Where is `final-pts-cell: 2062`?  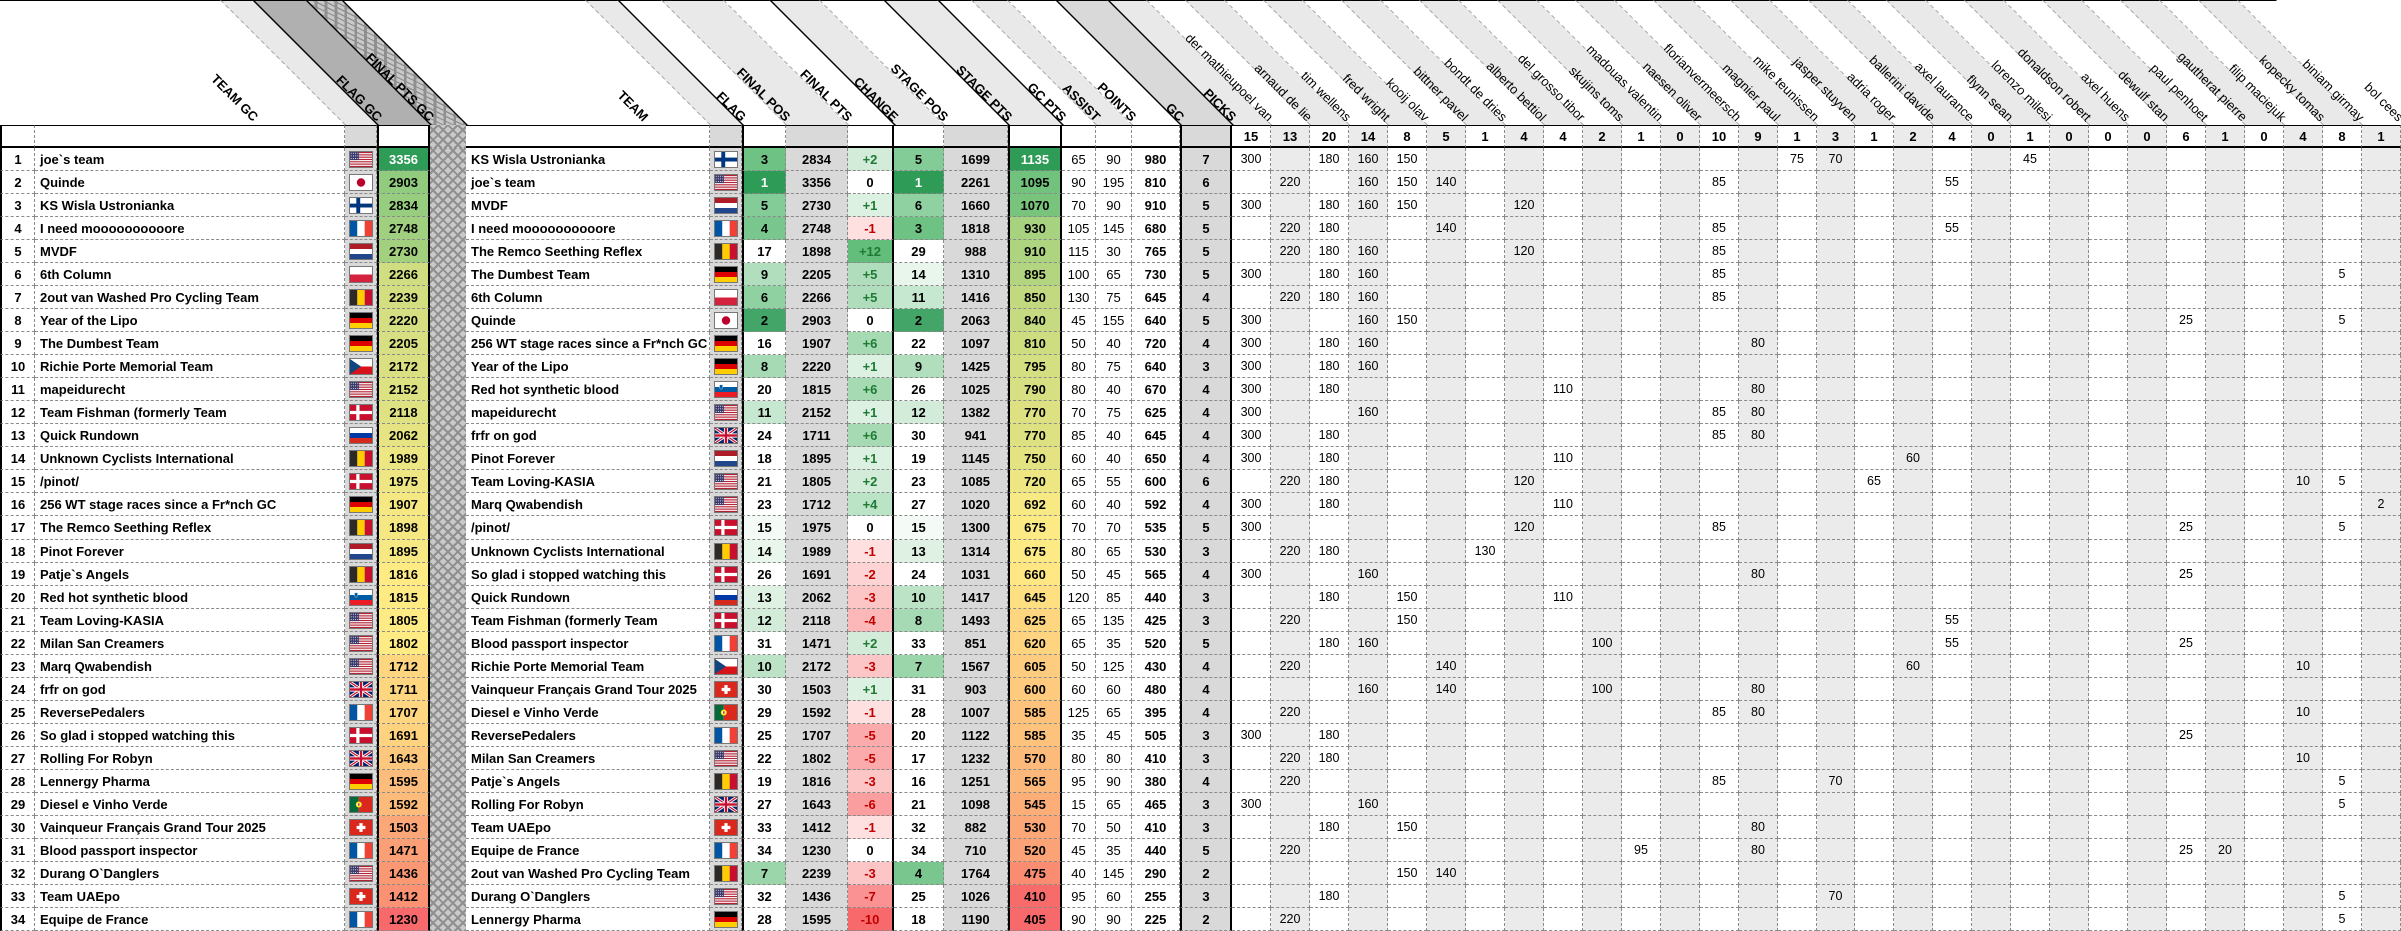 final-pts-cell: 2062 is located at coordinates (817, 597).